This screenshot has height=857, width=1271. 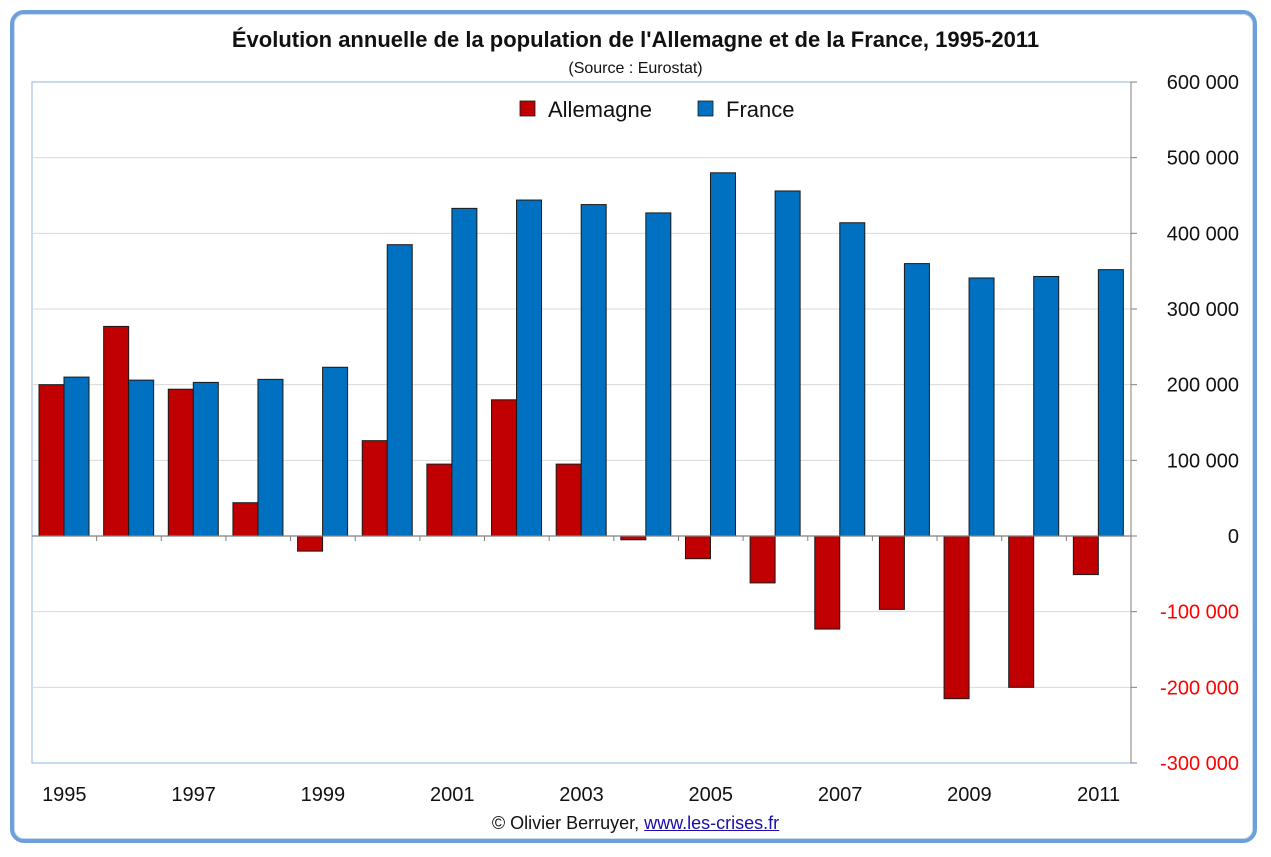 I want to click on bar-france-2005, so click(x=722, y=354).